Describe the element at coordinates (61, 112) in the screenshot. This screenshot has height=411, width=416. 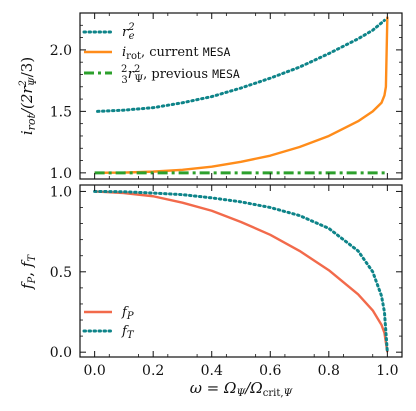
I see `top-y-tick-label: 1.5` at that location.